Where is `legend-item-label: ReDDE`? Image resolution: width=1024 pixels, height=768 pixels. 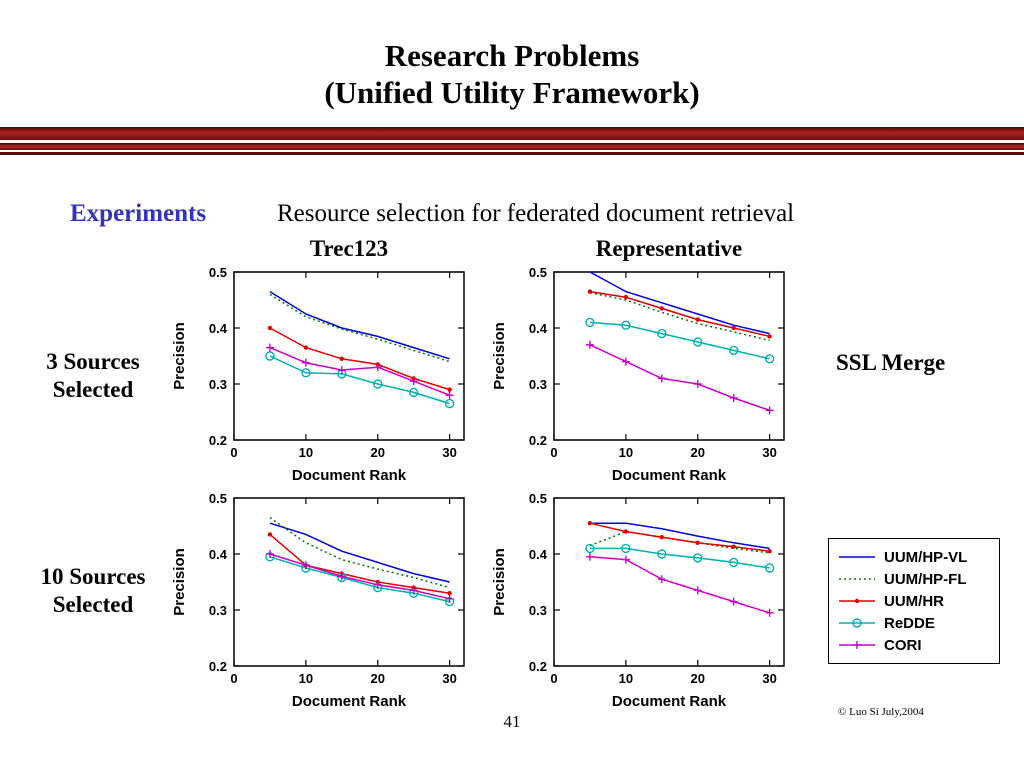 legend-item-label: ReDDE is located at coordinates (909, 623).